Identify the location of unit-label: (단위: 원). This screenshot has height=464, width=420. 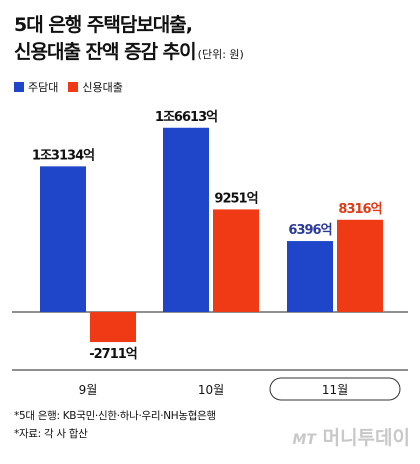
(220, 54).